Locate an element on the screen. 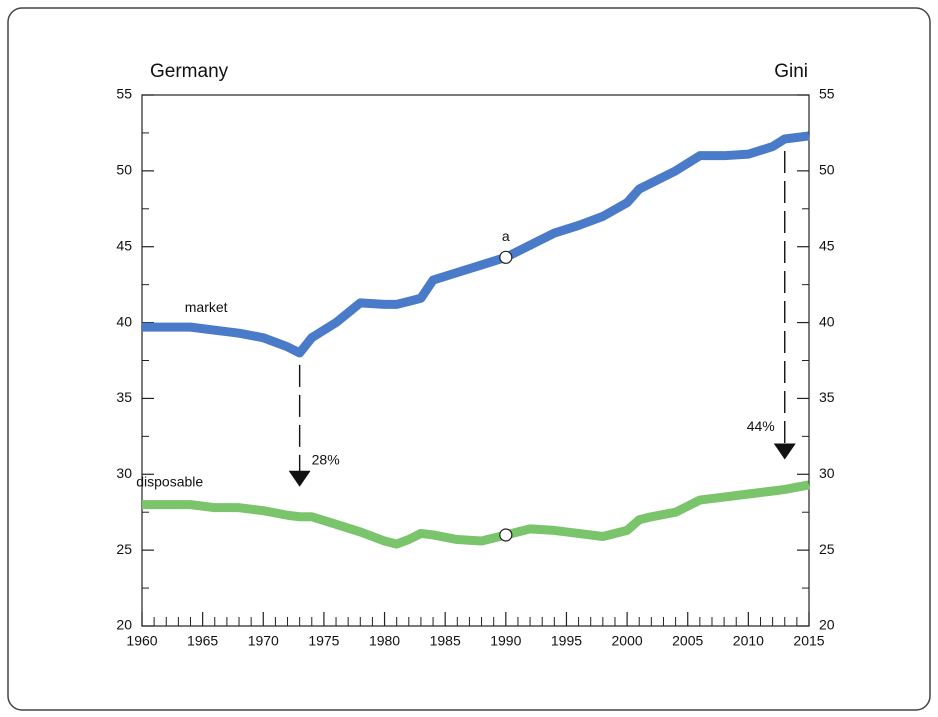 Image resolution: width=938 pixels, height=717 pixels. x-tick-label: 1990 is located at coordinates (505, 641).